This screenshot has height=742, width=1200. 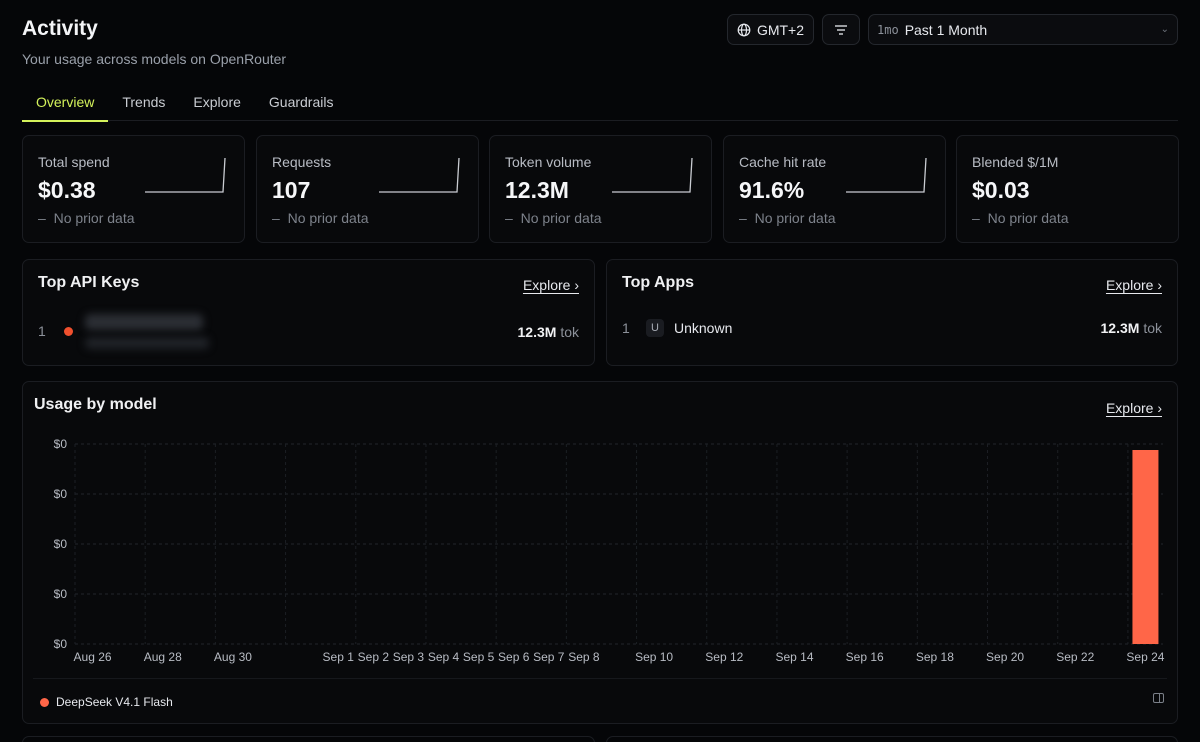 I want to click on time-range-select: 1mo Past 1 Month ⌄, so click(x=1023, y=29).